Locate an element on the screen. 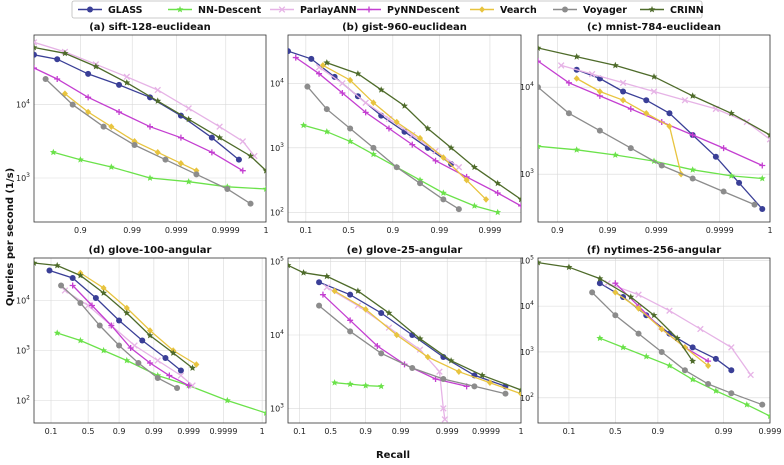  legend-label: Voyager is located at coordinates (605, 10).